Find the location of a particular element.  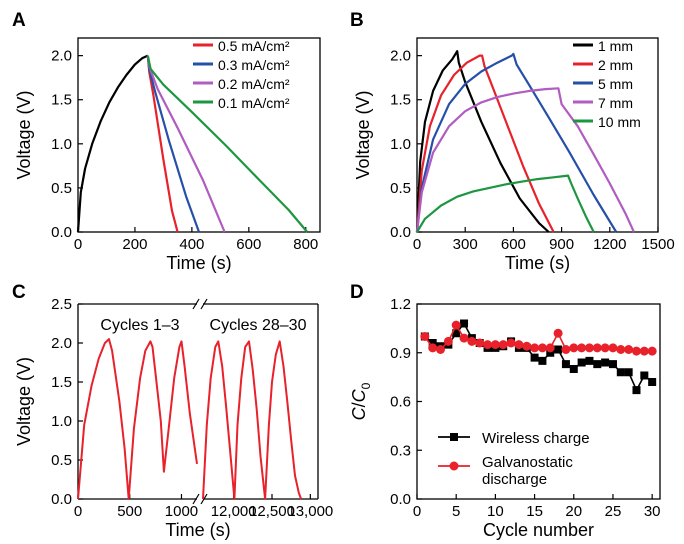

panel-letter: B is located at coordinates (357, 20).